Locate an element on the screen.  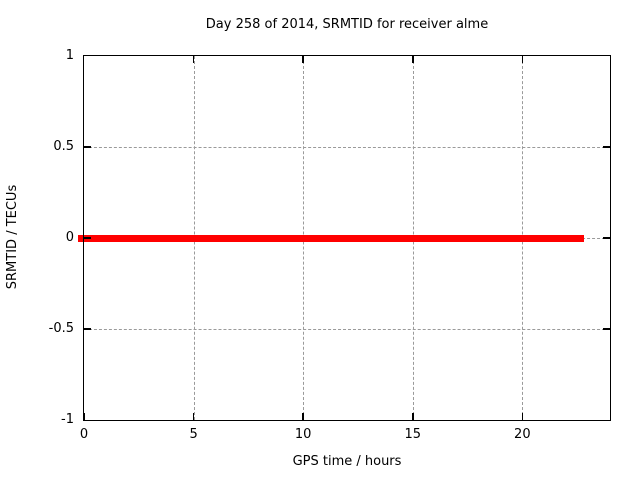
x-axis-label: GPS time / hours is located at coordinates (347, 461).